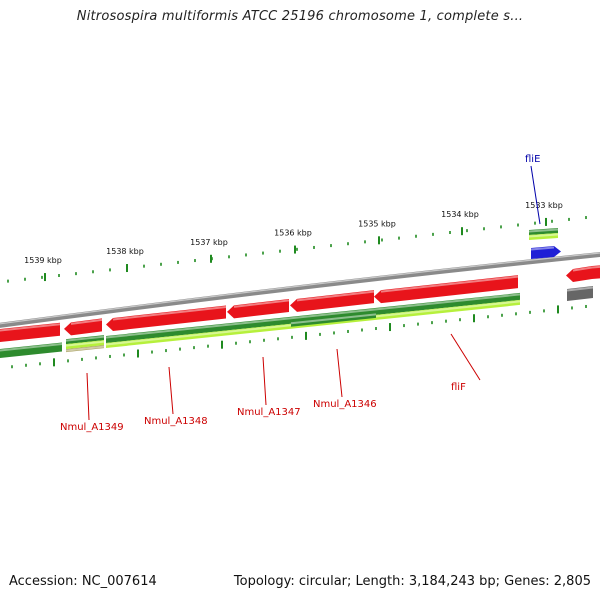 This screenshot has width=600, height=600. Describe the element at coordinates (176, 421) in the screenshot. I see `gene-label-nmul_a1348: Nmul_A1348` at that location.